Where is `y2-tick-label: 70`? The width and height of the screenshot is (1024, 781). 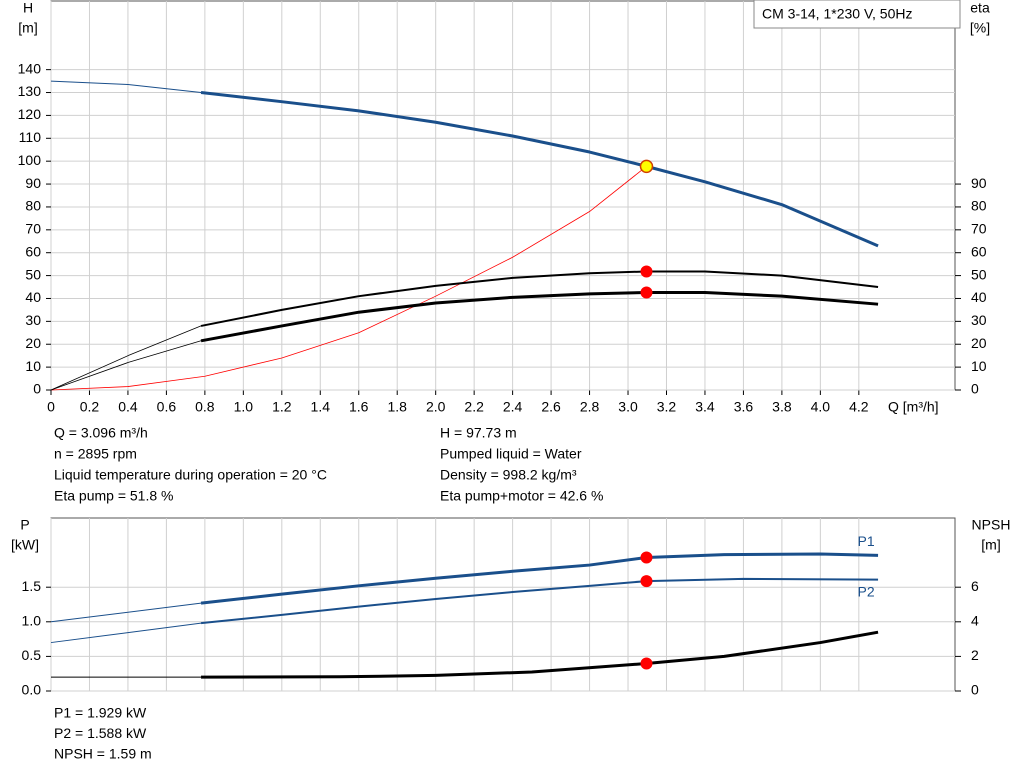
y2-tick-label: 70 is located at coordinates (979, 229).